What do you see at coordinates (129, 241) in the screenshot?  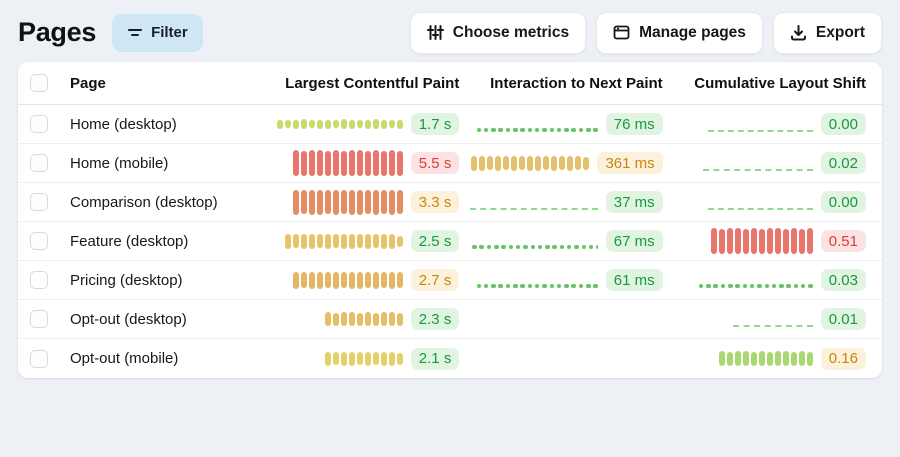 I see `page-name: Feature (desktop)` at bounding box center [129, 241].